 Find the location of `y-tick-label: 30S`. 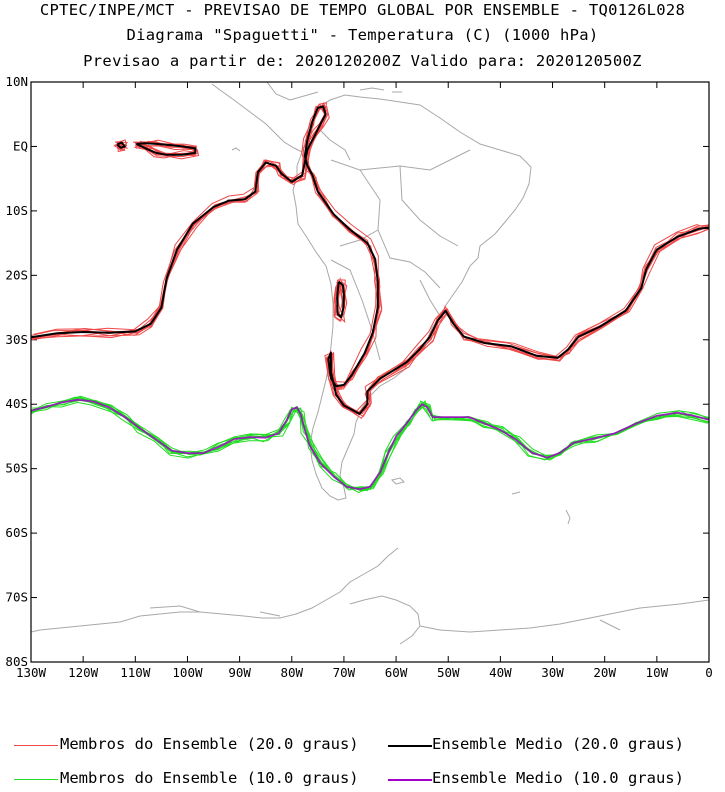

y-tick-label: 30S is located at coordinates (16, 339).